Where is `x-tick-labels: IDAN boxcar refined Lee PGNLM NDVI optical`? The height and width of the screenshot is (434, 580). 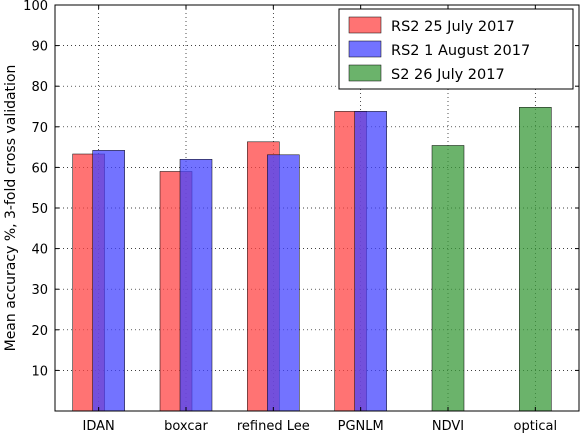
x-tick-labels: IDAN boxcar refined Lee PGNLM NDVI optical is located at coordinates (320, 426).